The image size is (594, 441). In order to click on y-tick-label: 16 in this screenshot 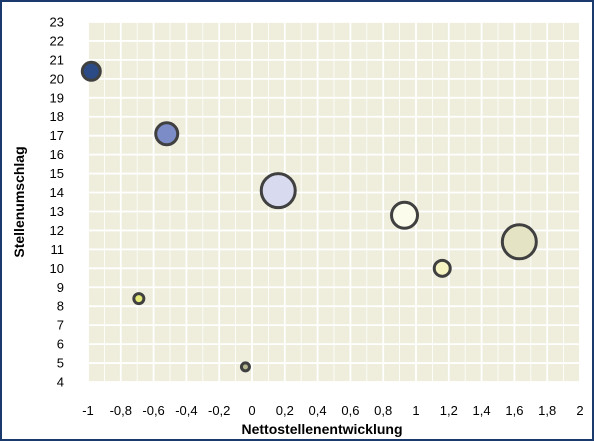, I will do `click(57, 154)`.